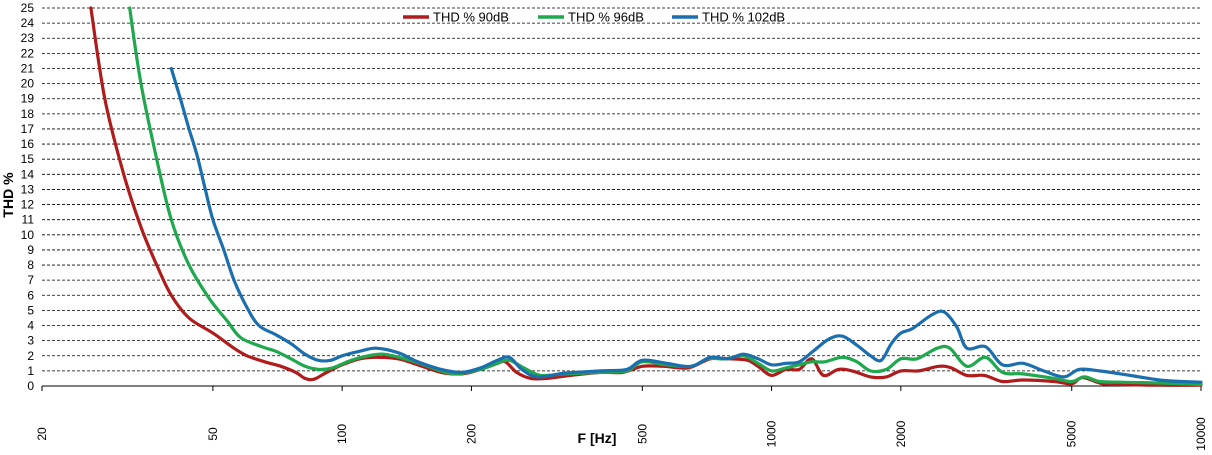 This screenshot has height=455, width=1212. Describe the element at coordinates (901, 433) in the screenshot. I see `x-tick-label: 2000` at that location.